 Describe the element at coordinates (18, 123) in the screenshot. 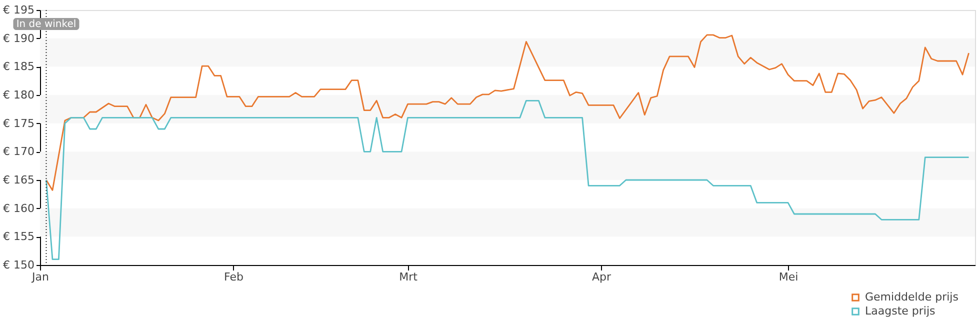

I see `y-tick-label: € 175` at that location.